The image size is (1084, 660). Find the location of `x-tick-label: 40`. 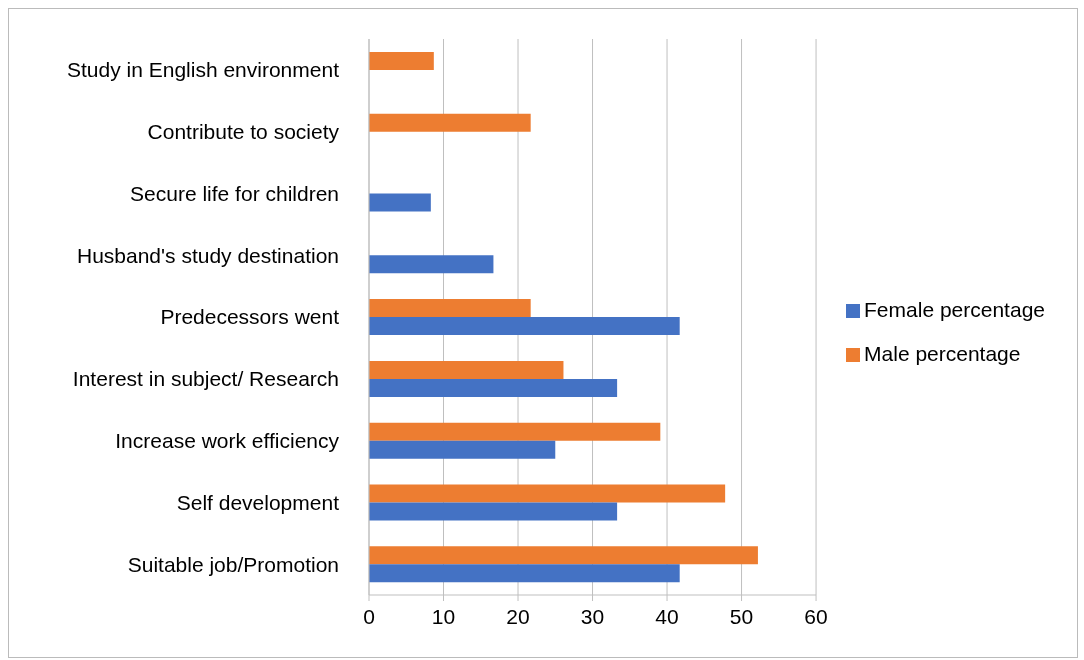

x-tick-label: 40 is located at coordinates (667, 616).